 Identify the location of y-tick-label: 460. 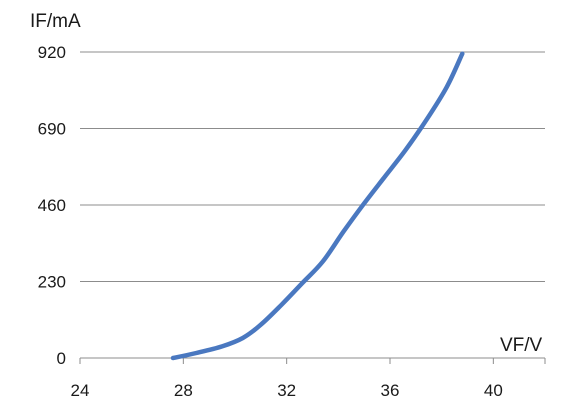
(52, 205).